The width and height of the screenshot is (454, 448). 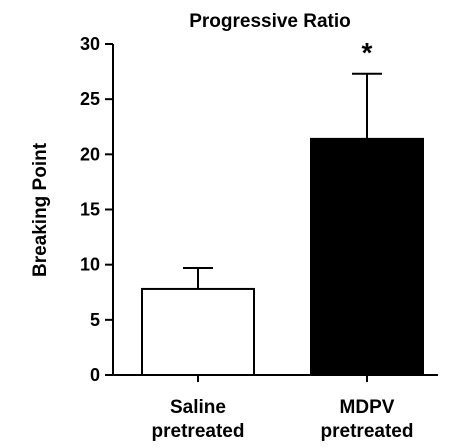 I want to click on x-tick-label-1-0: MDPV, so click(x=367, y=407).